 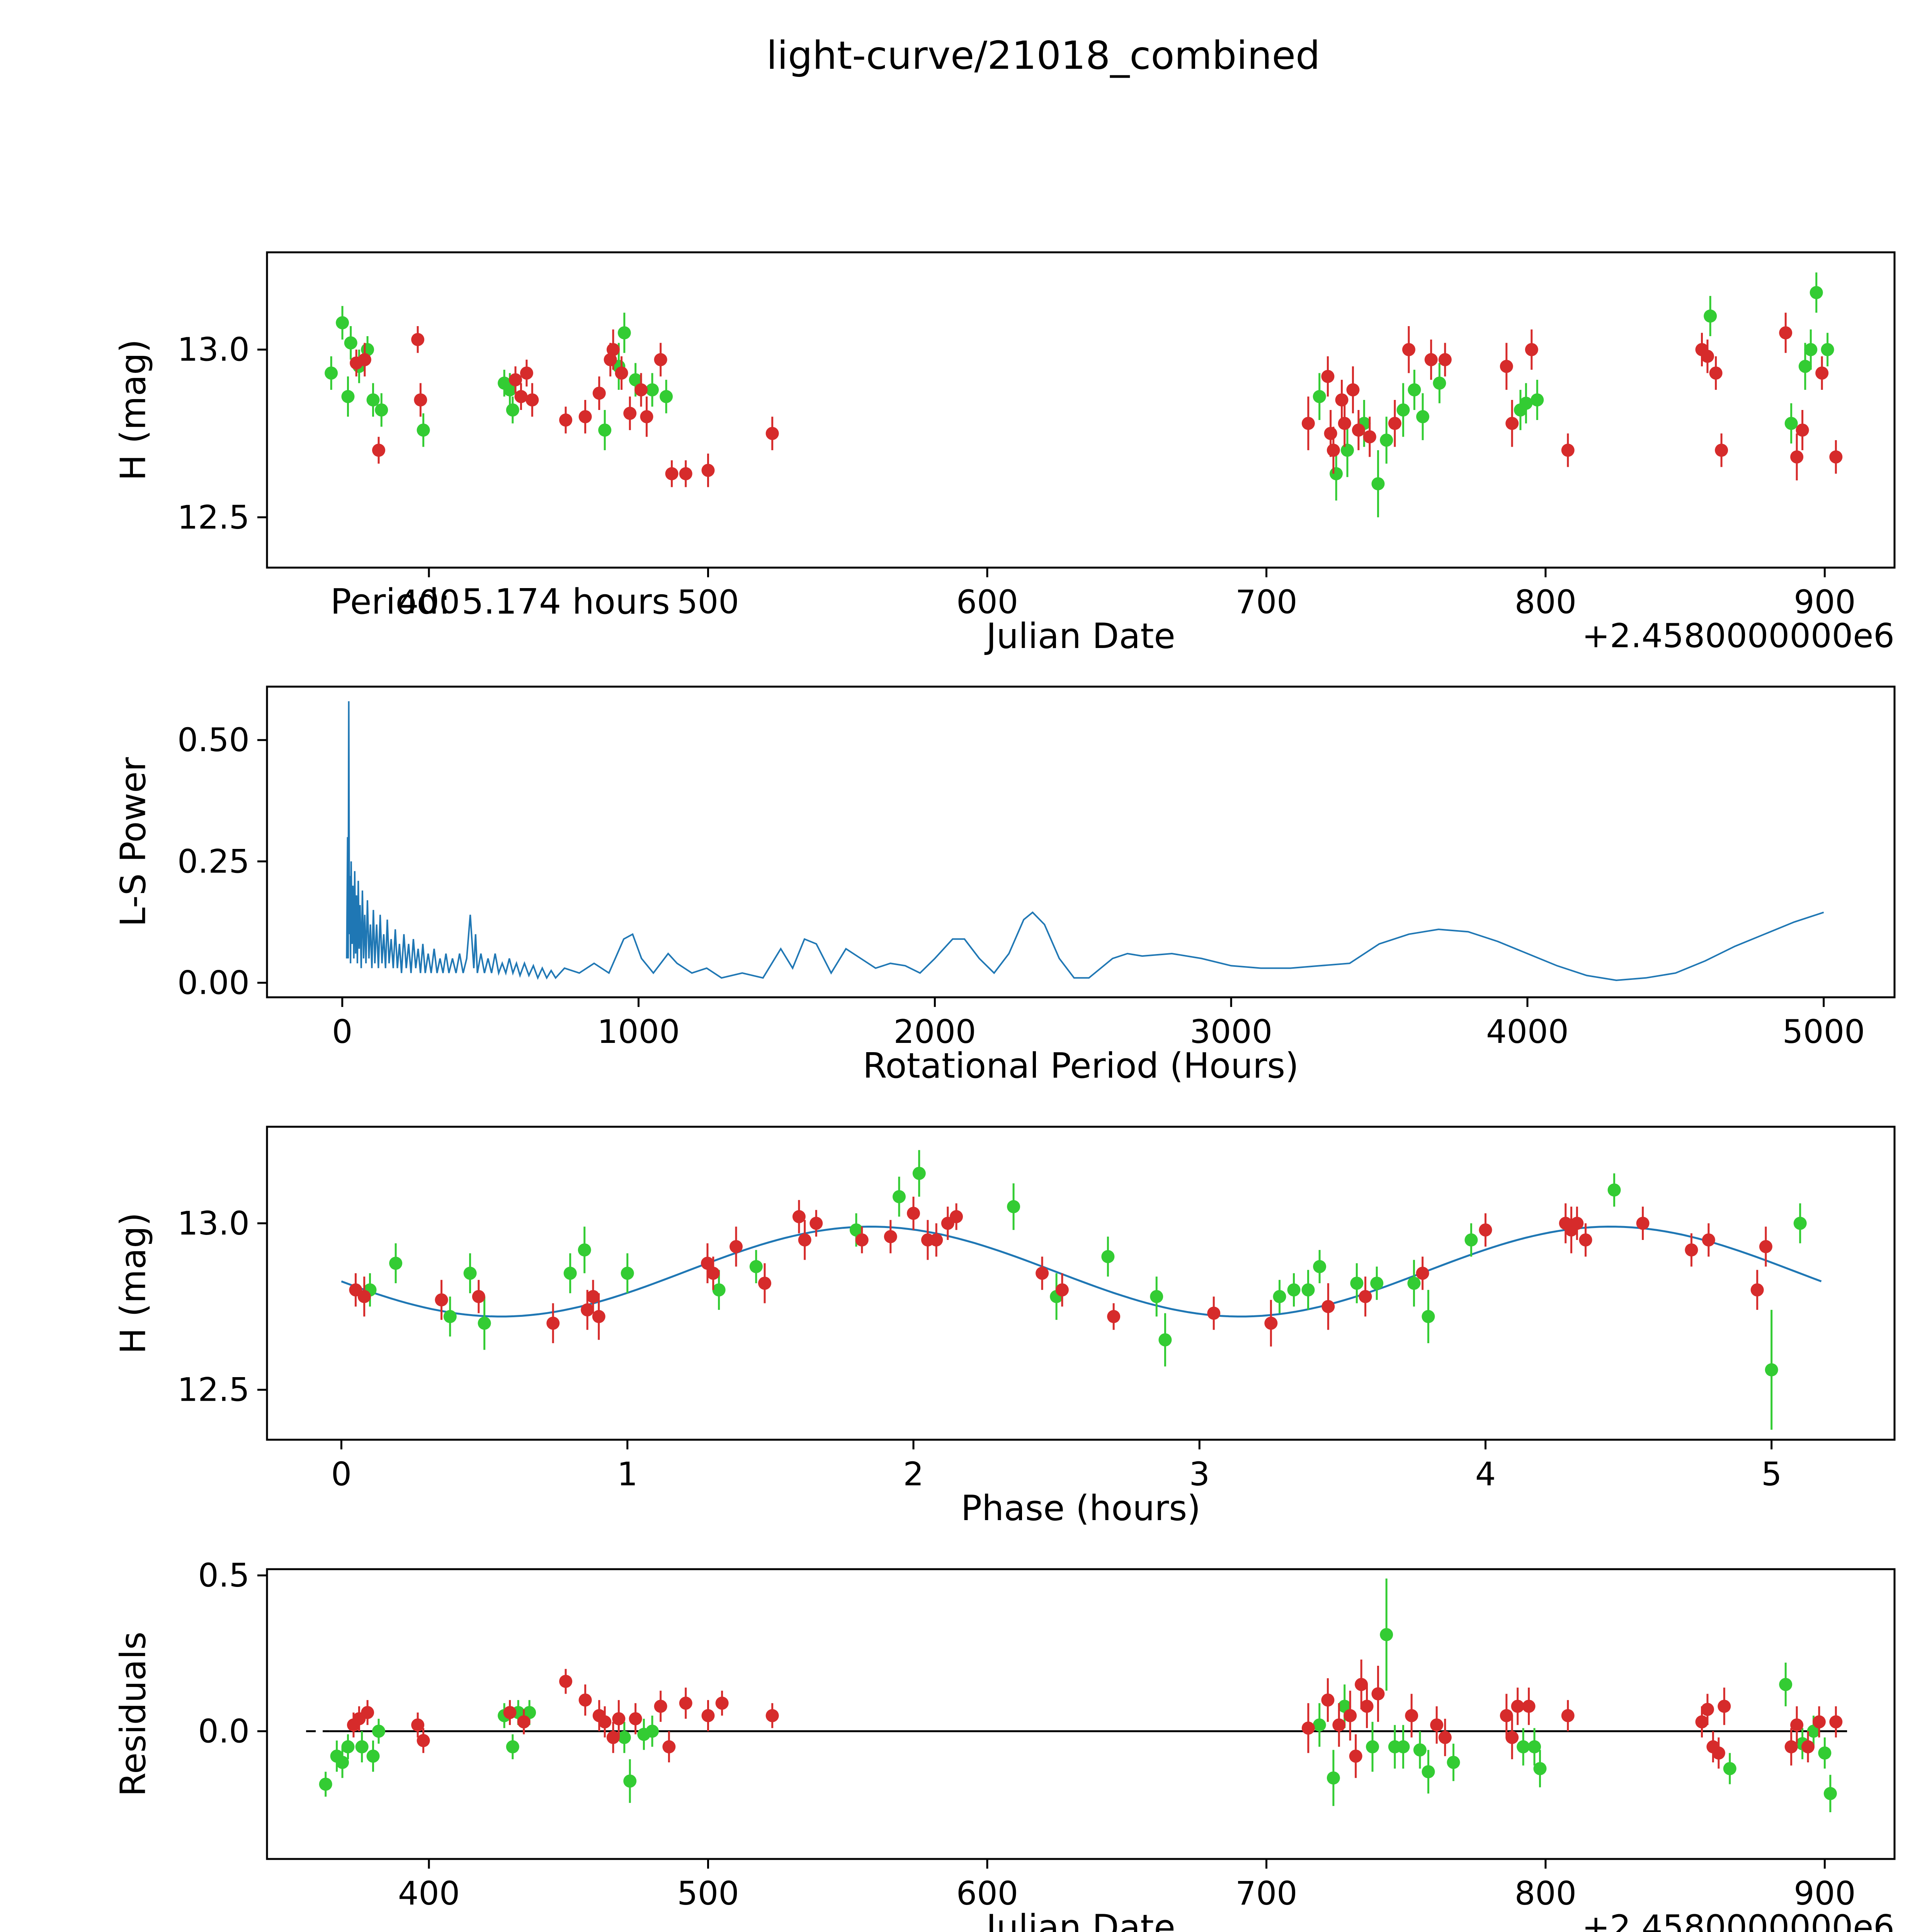 I want to click on residuals-x-axis-label: Julian Date, so click(x=1080, y=1920).